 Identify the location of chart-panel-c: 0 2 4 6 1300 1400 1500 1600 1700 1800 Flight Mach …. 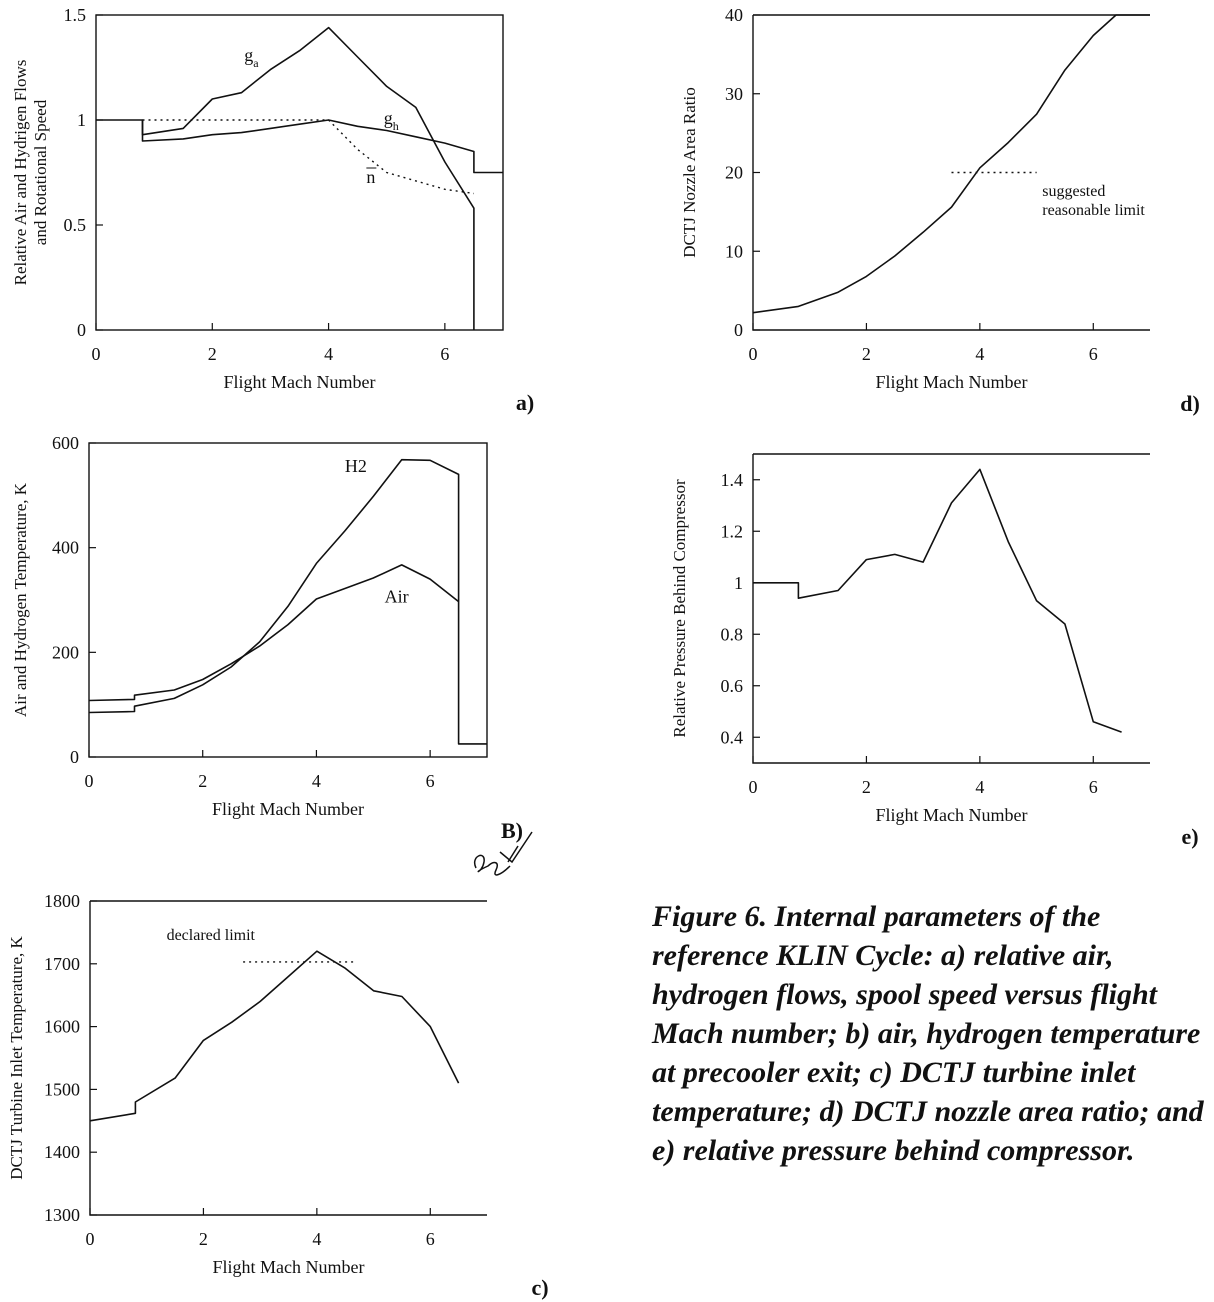
(278, 1095).